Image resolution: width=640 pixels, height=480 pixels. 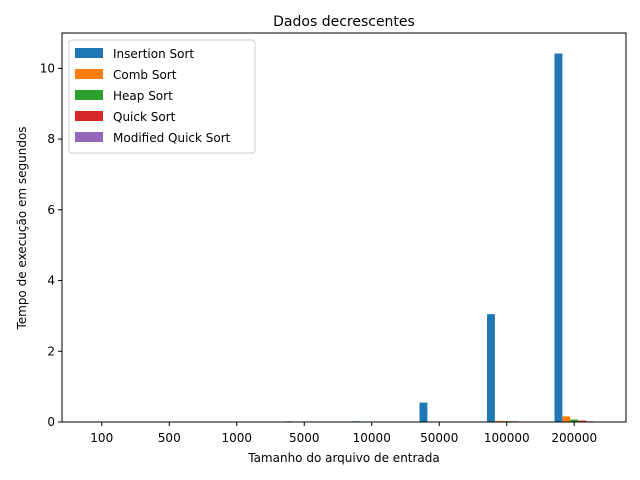 I want to click on chart-title: Dados decrescentes, so click(x=344, y=22).